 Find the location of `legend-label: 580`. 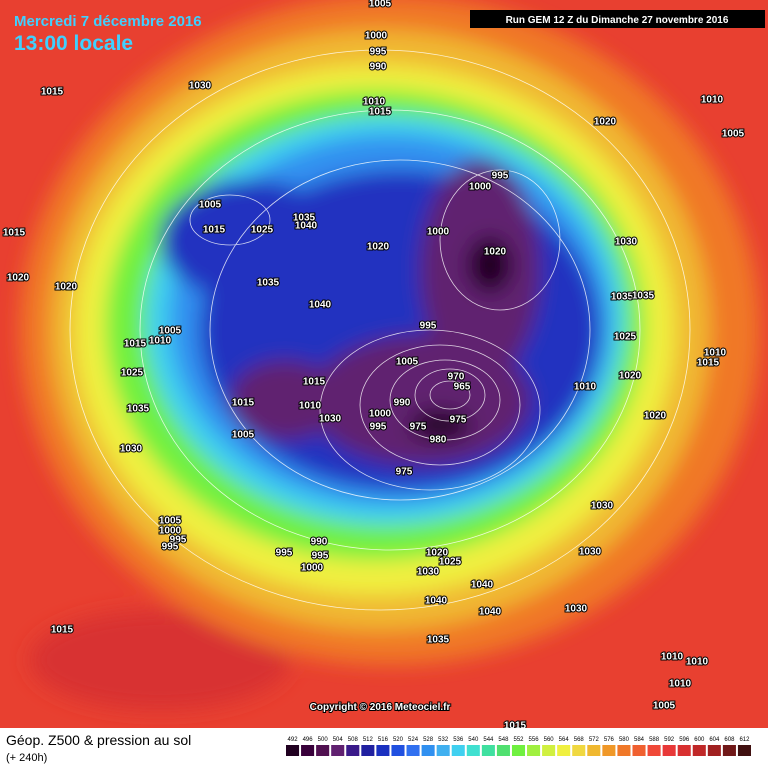

legend-label: 580 is located at coordinates (624, 740).